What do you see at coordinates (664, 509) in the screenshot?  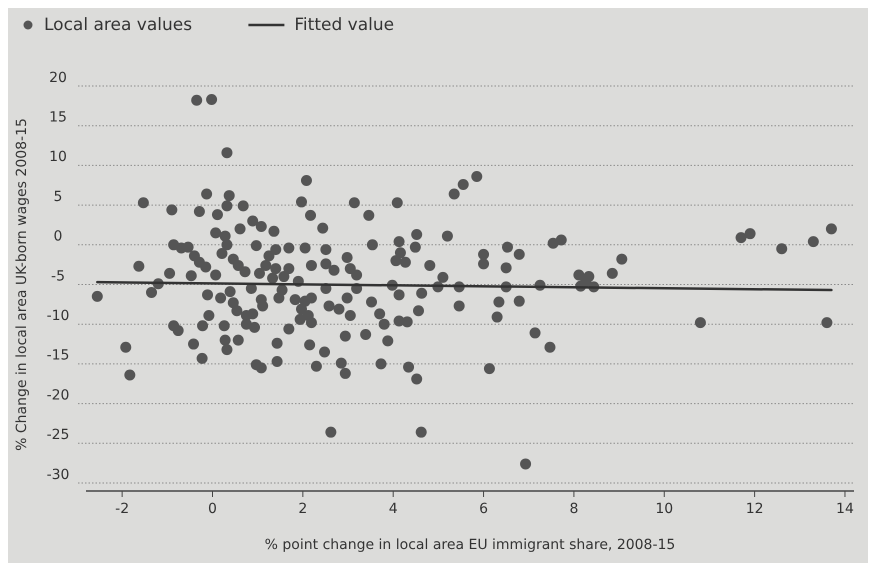 I see `x-tick-label: 10` at bounding box center [664, 509].